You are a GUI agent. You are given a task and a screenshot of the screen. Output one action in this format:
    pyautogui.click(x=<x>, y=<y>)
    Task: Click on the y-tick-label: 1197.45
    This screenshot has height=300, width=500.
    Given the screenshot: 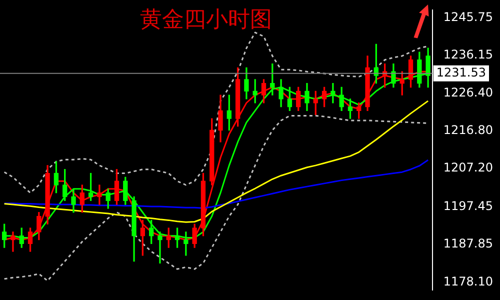 What is the action you would take?
    pyautogui.click(x=468, y=205)
    